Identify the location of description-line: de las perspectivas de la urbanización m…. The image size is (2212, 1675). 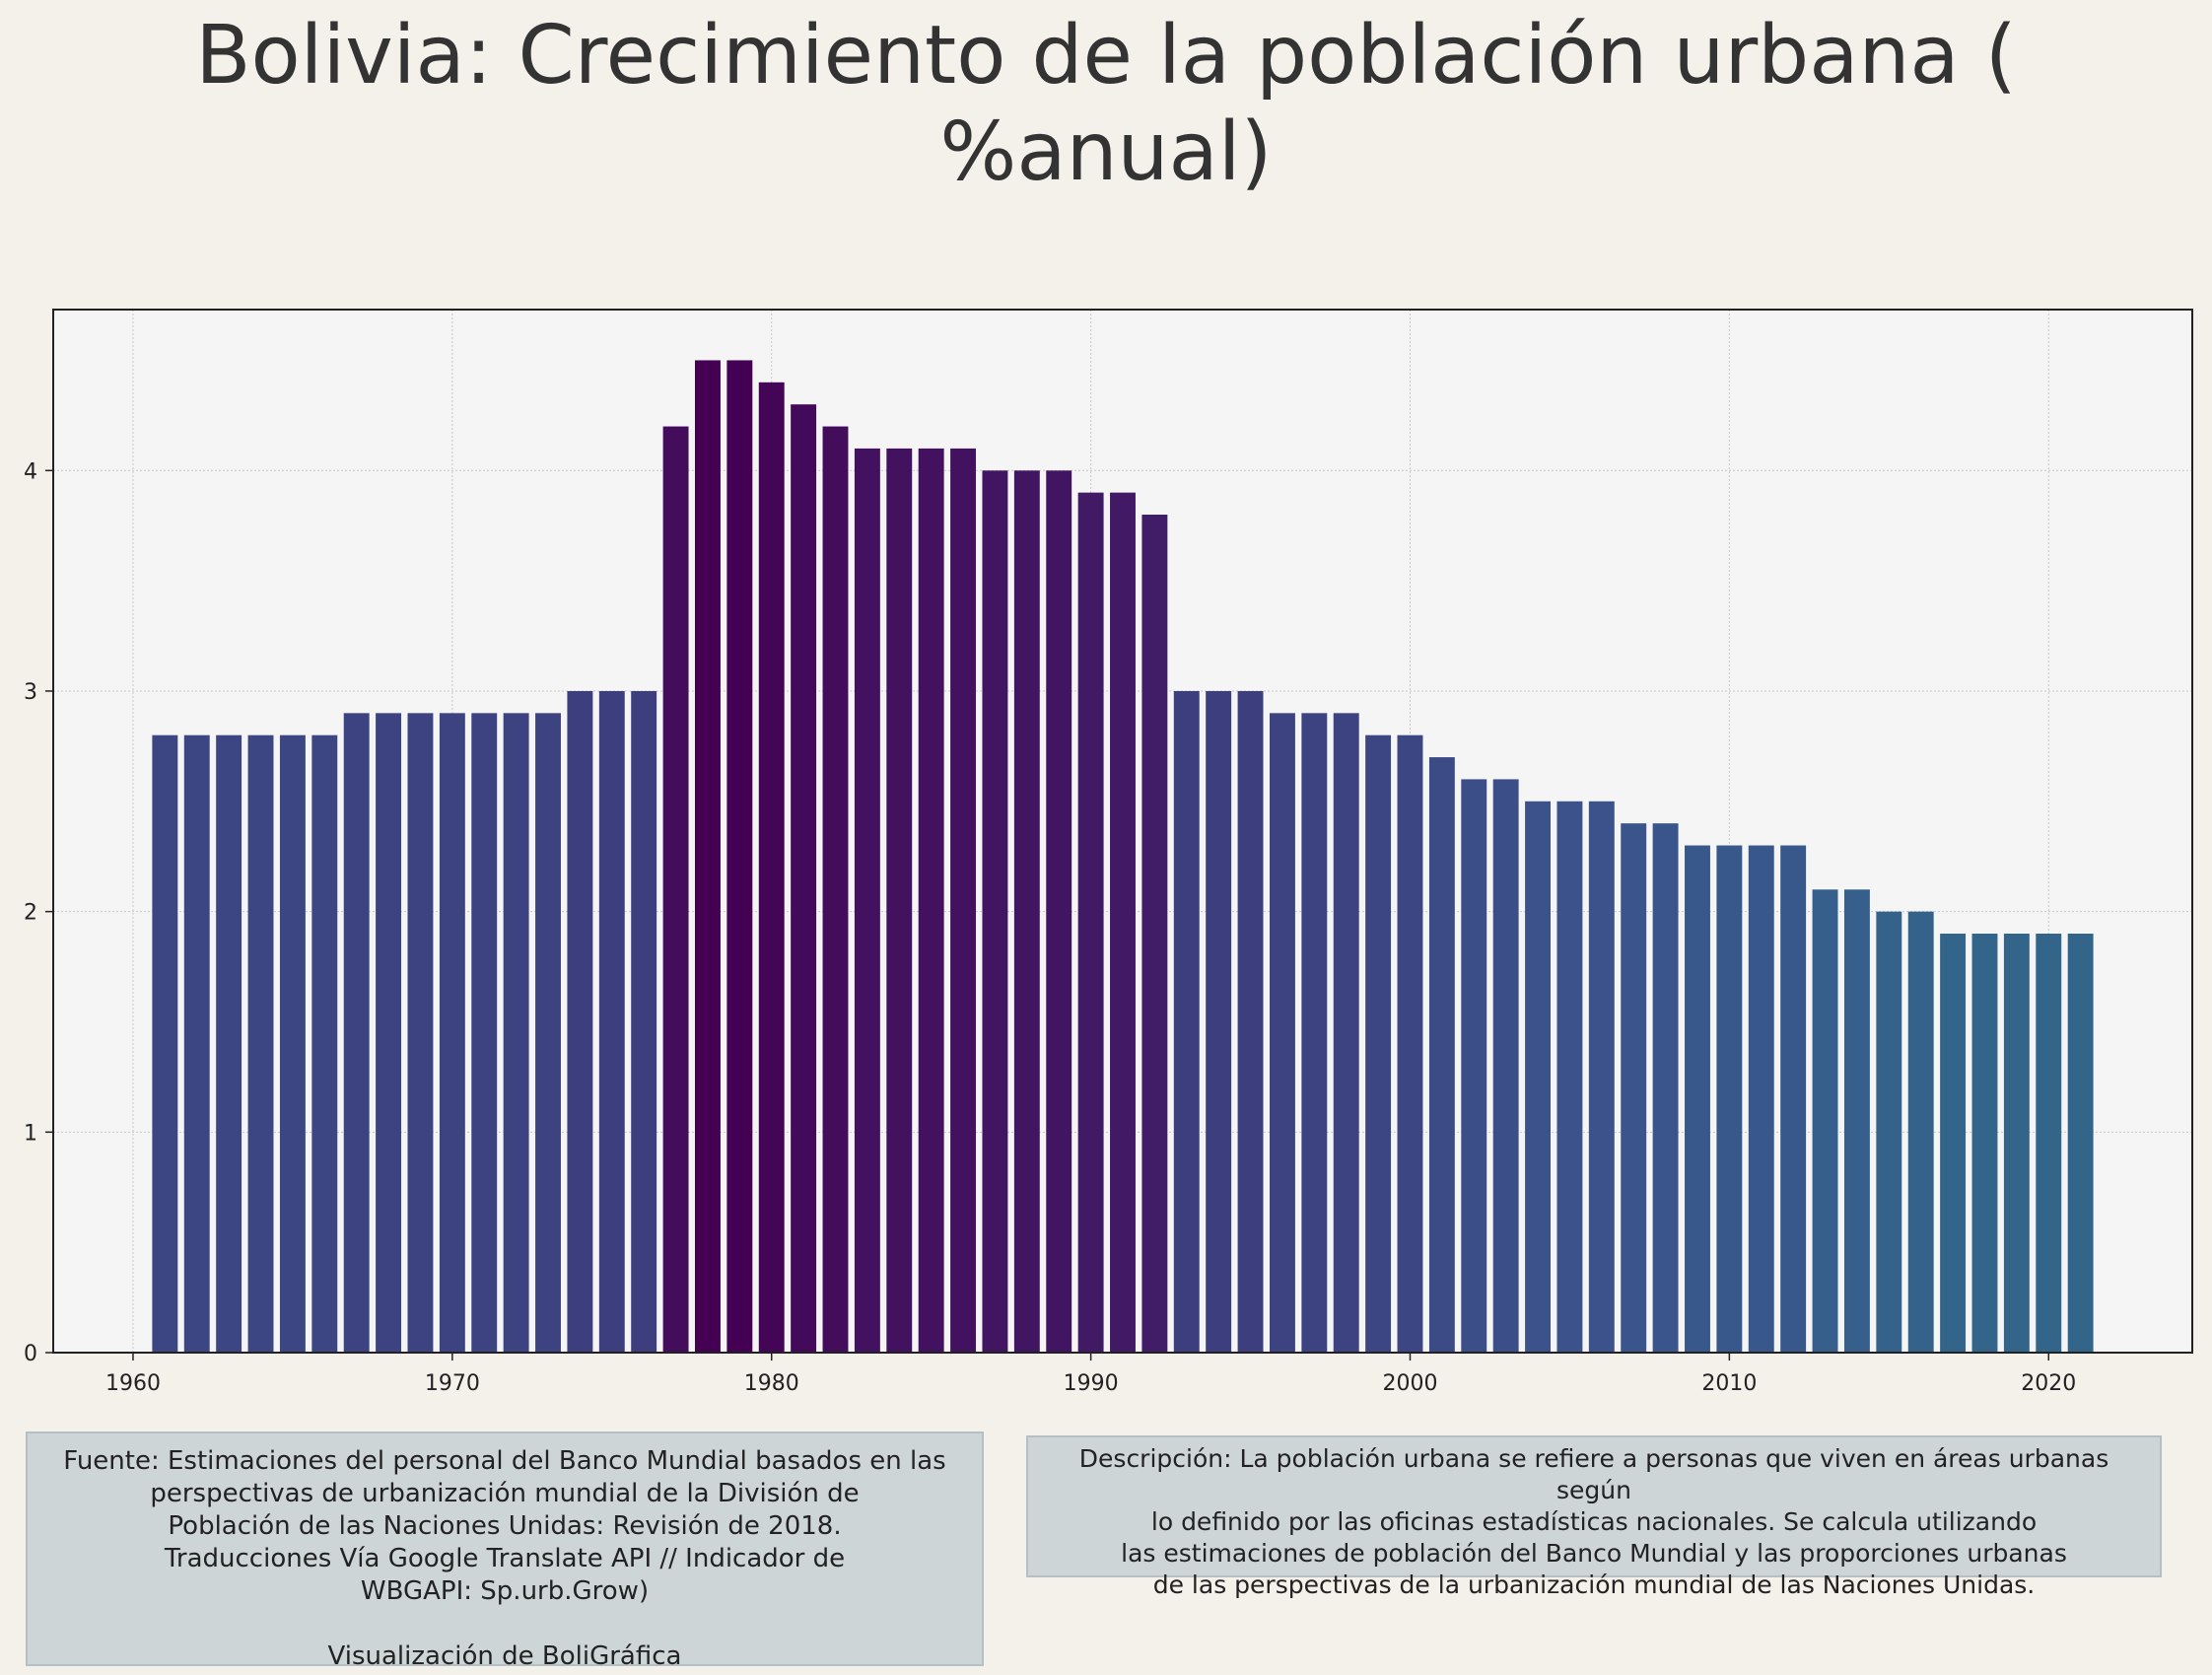
(1594, 1584).